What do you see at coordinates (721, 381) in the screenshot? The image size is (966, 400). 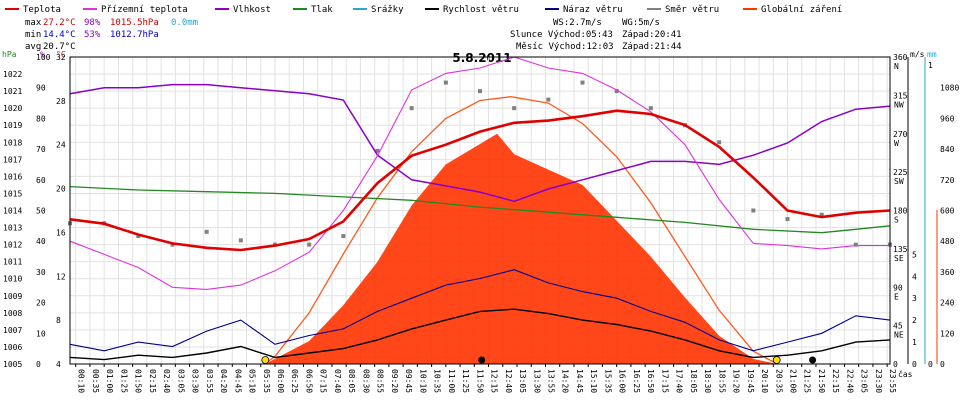 I see `time-tick-label-45: 18:55` at bounding box center [721, 381].